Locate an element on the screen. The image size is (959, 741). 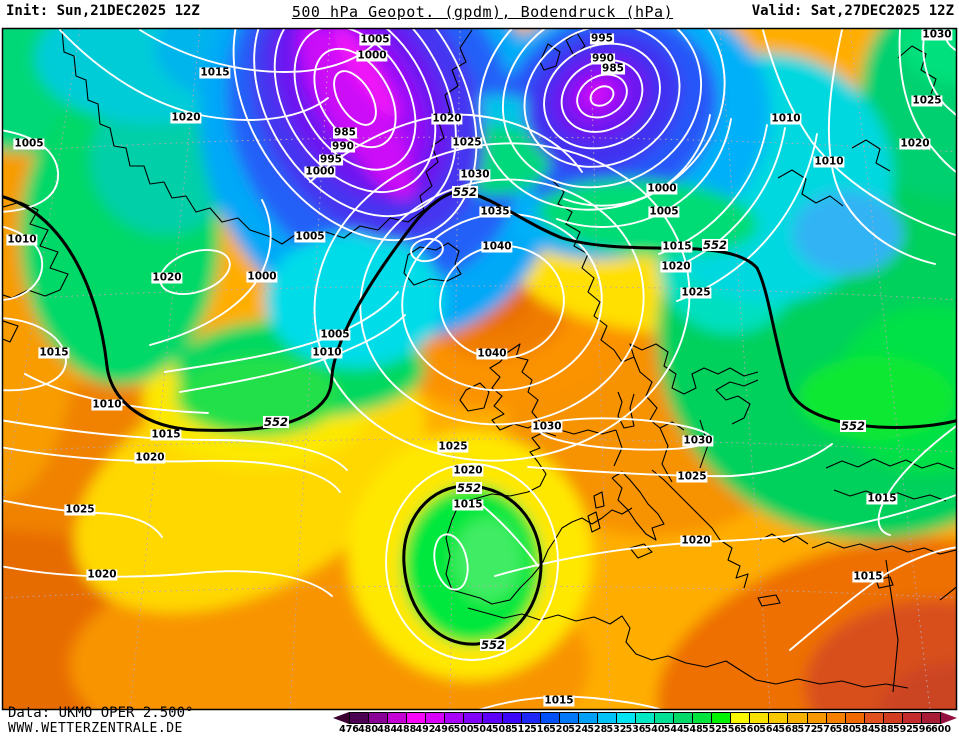
colorbar-tick-label: 548 is located at coordinates (692, 729).